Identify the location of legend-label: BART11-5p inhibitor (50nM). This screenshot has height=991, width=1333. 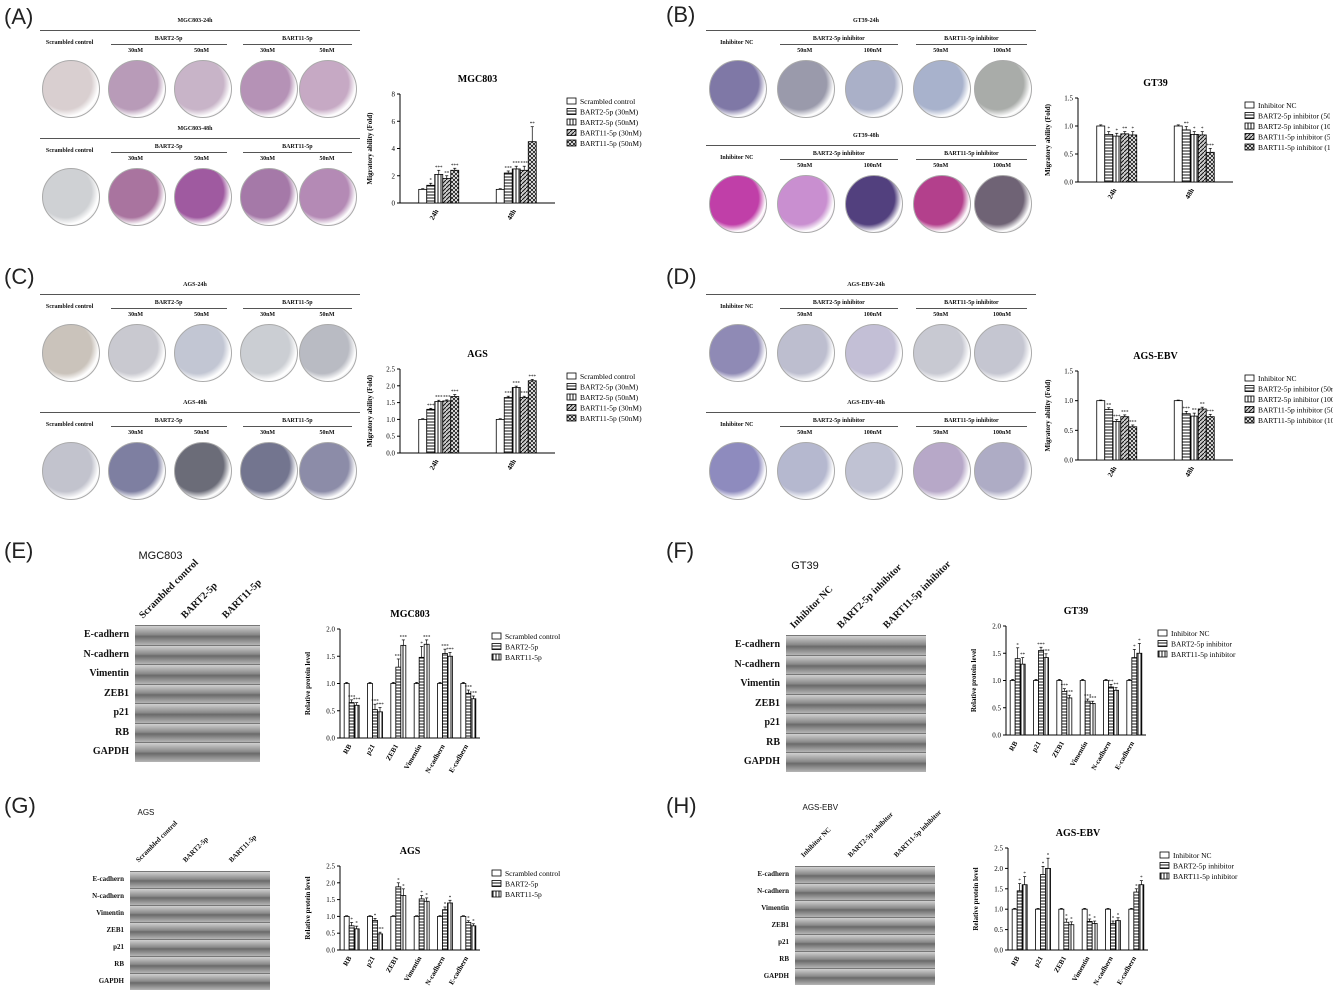
(1295, 410).